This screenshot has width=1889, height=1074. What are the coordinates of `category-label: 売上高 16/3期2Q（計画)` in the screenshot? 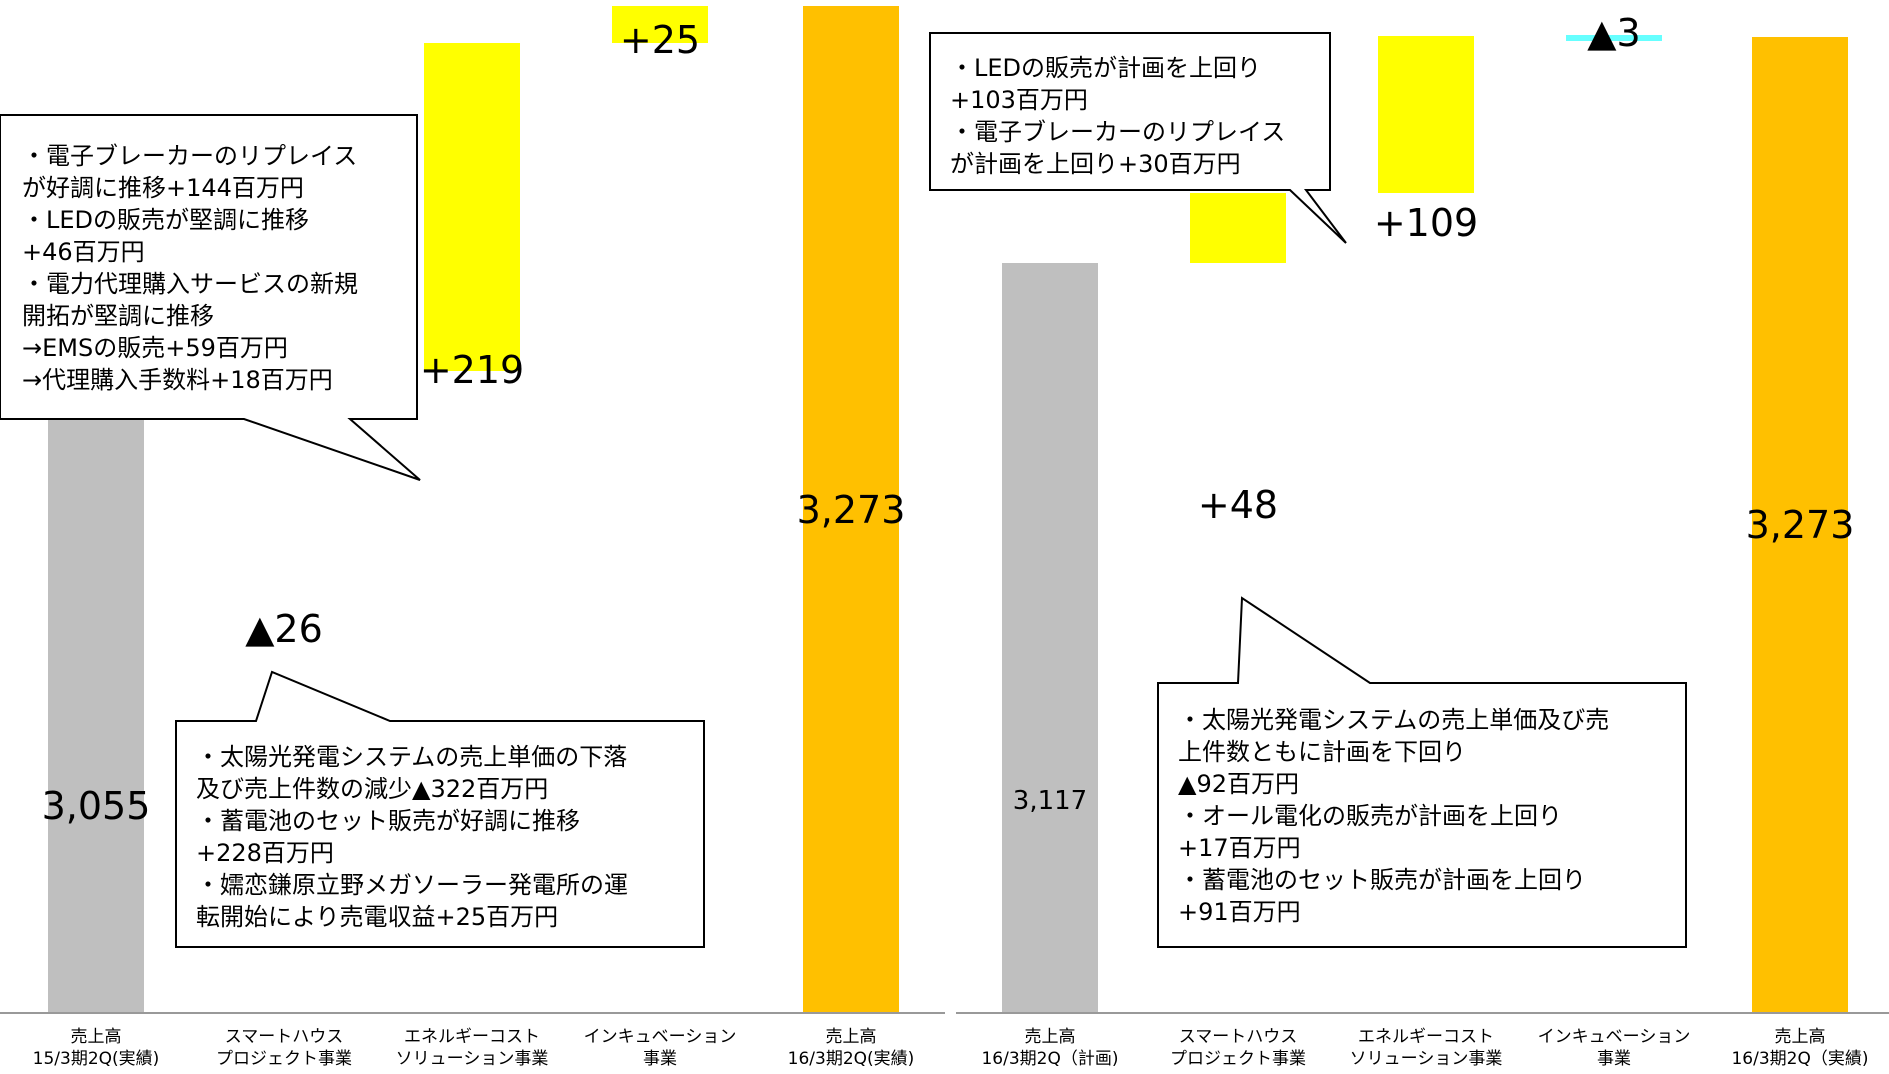 It's located at (1050, 1048).